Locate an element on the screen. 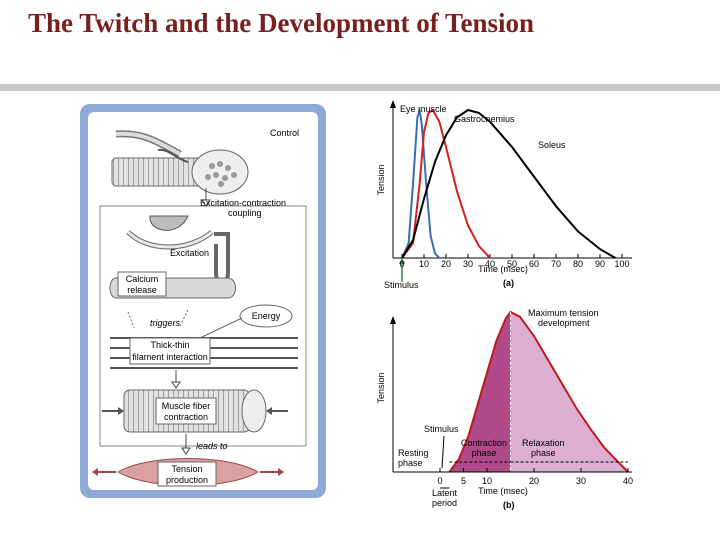  chart-a-ylabel: Tension is located at coordinates (381, 179).